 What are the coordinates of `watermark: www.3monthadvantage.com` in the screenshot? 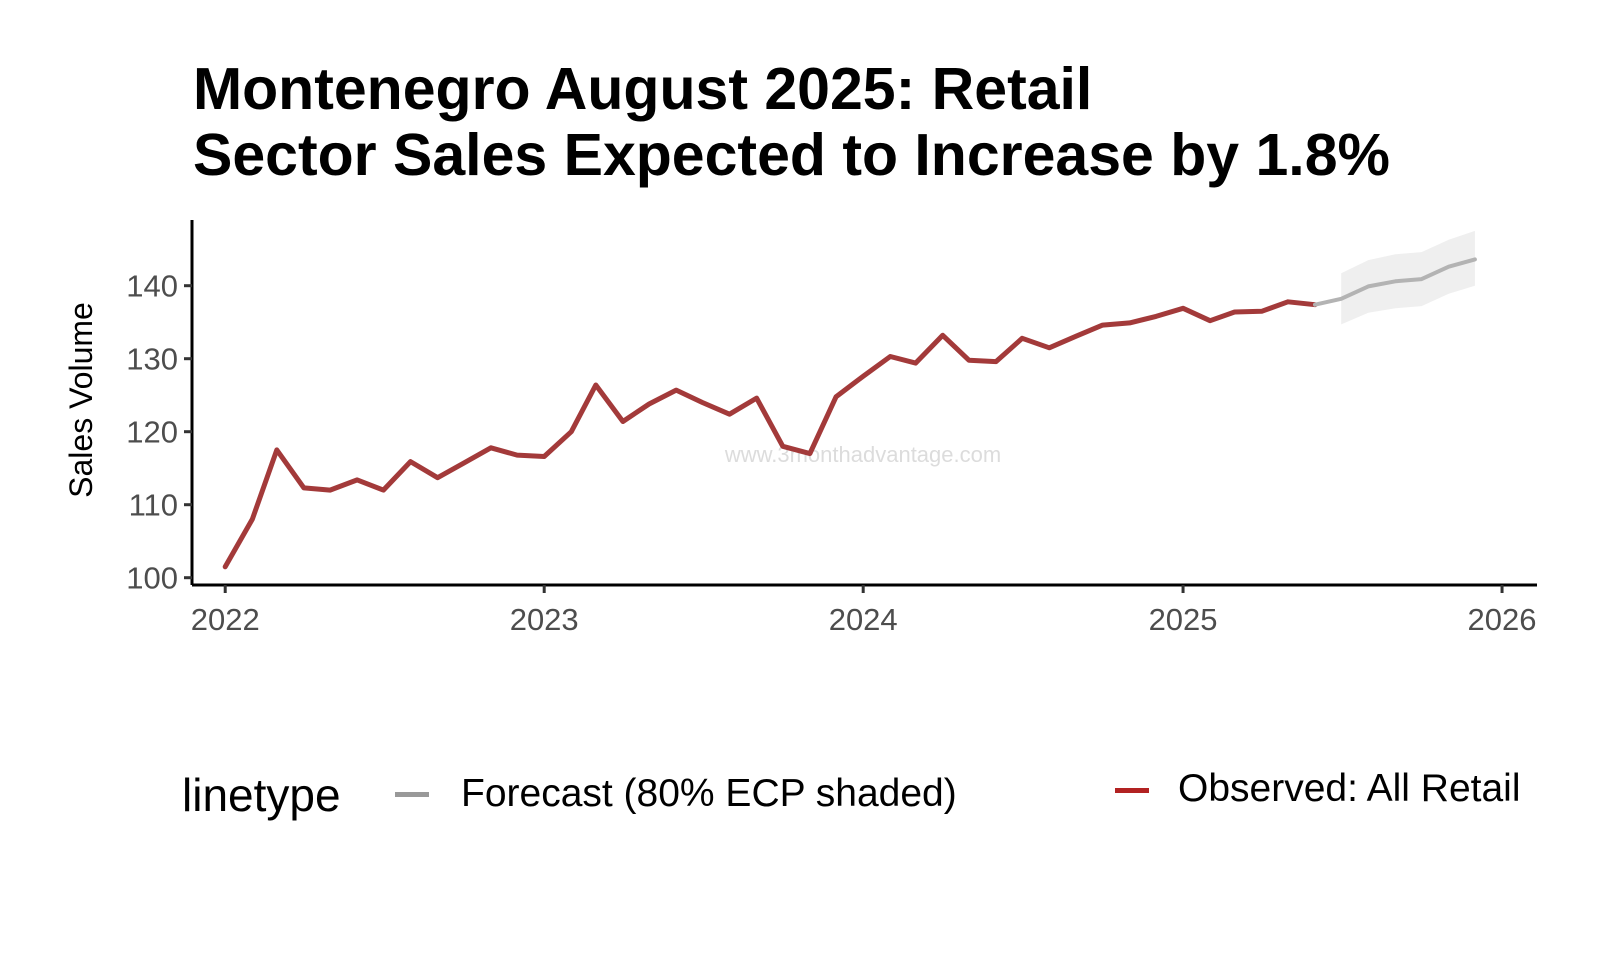 It's located at (862, 454).